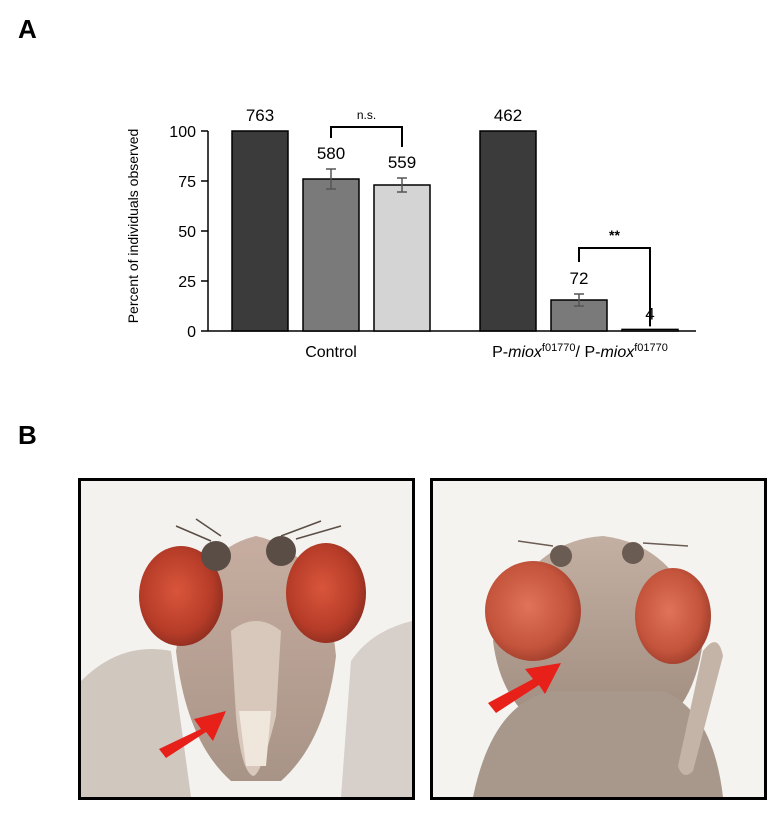 This screenshot has width=783, height=816. What do you see at coordinates (27, 435) in the screenshot?
I see `panel-b-label: B` at bounding box center [27, 435].